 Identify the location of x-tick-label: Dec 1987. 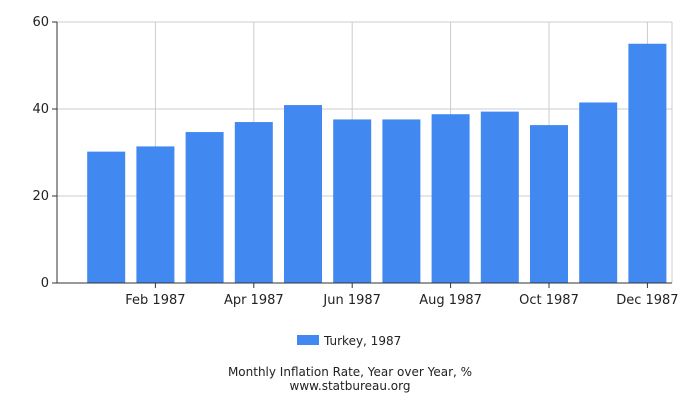
(647, 300).